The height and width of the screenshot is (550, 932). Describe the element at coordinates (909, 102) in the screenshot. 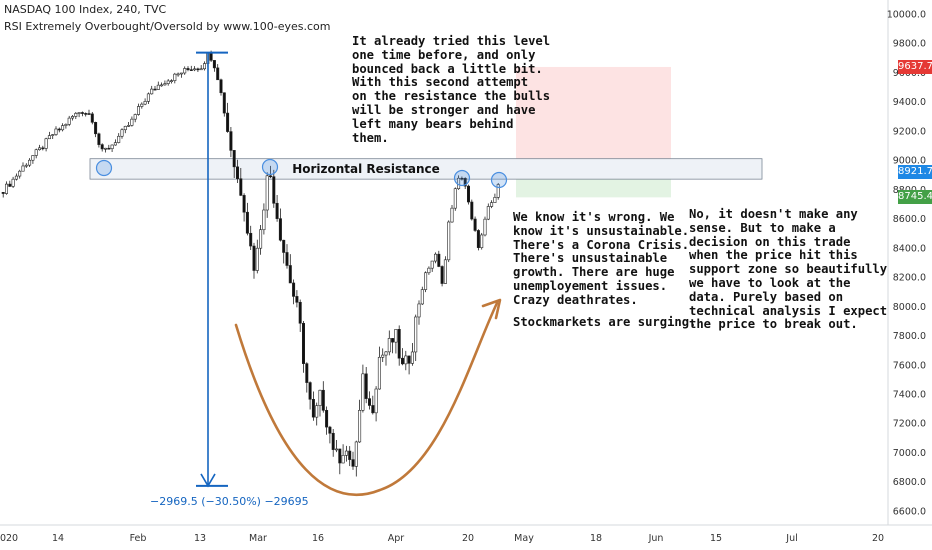

I see `price-tick-label: 9400.0` at that location.